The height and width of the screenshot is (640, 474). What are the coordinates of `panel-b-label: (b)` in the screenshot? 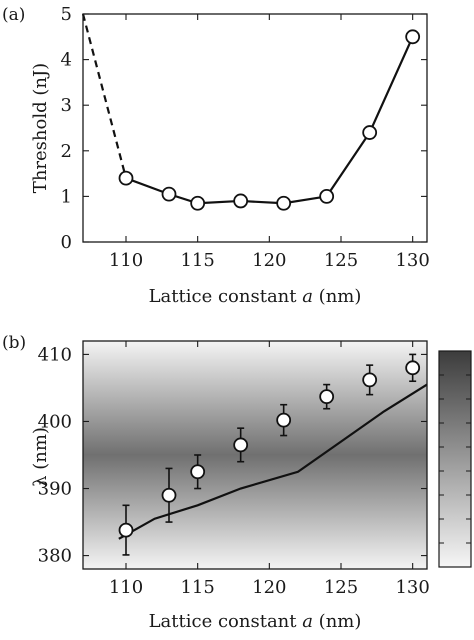 It's located at (14, 343).